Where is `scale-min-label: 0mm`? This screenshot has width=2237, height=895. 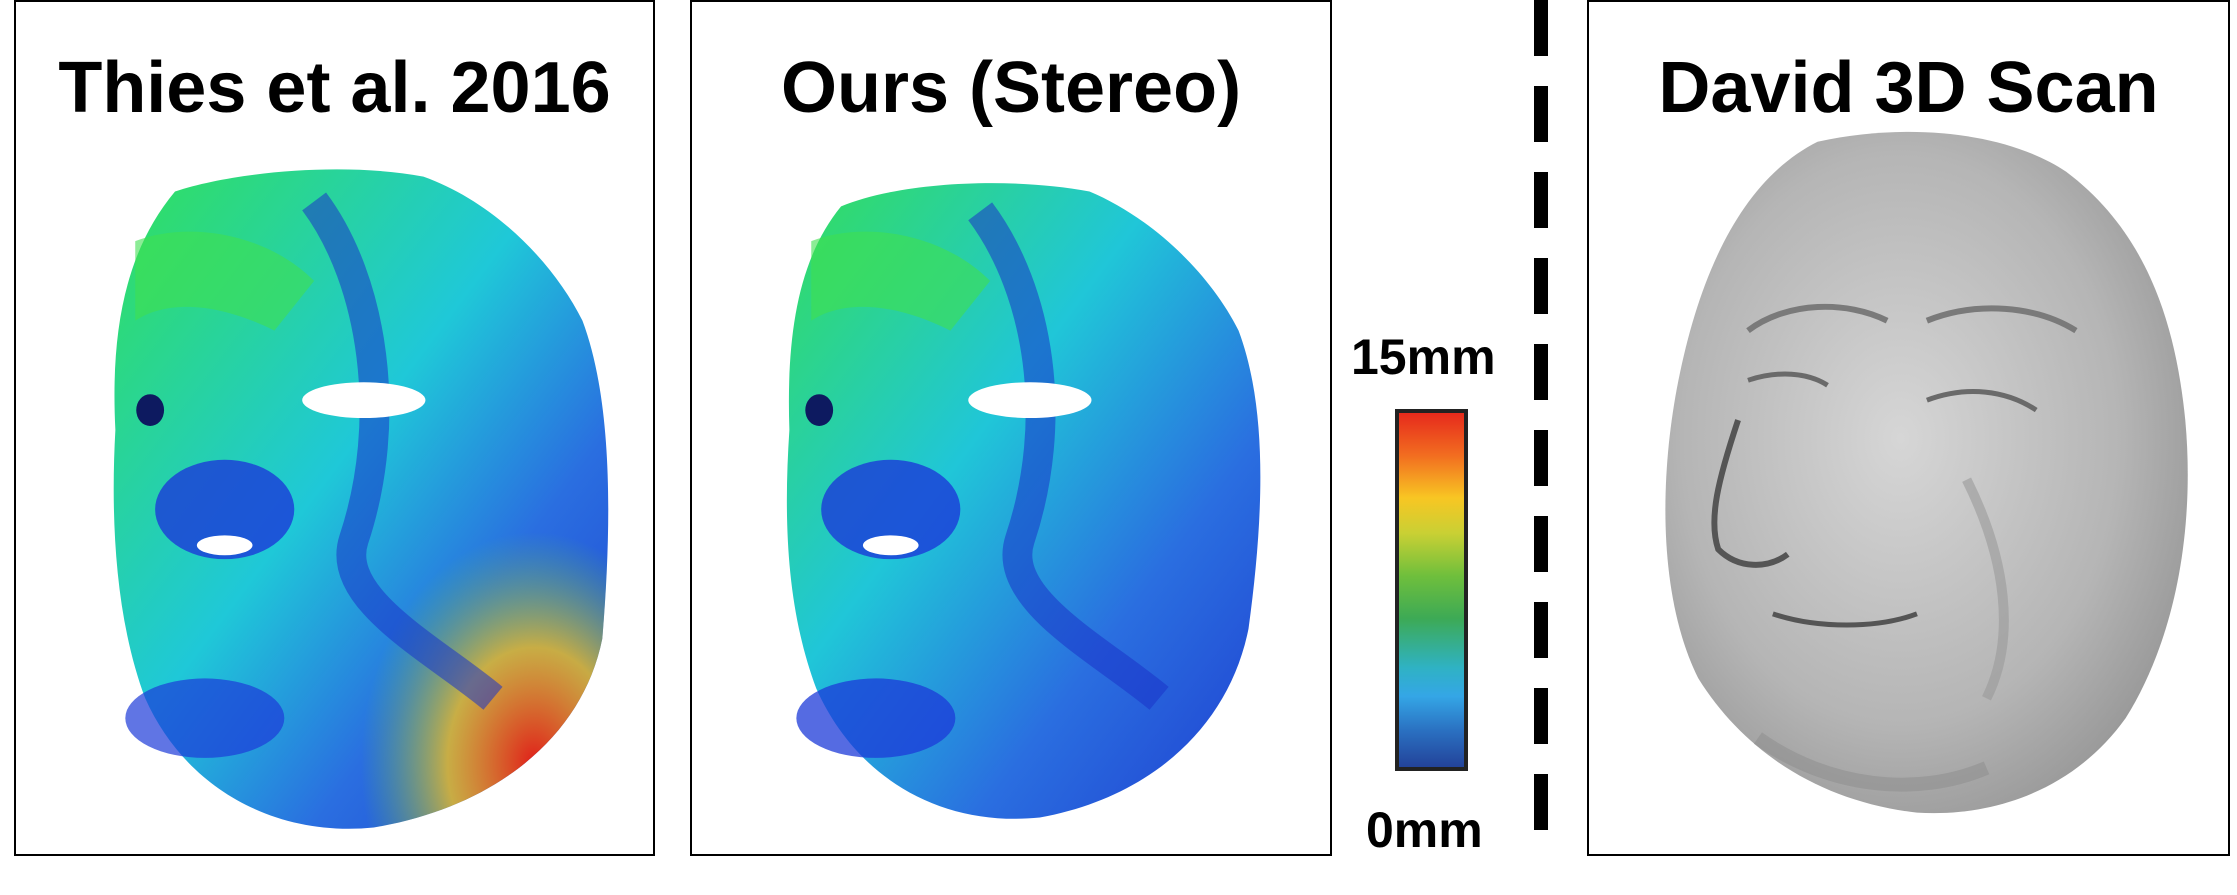 scale-min-label: 0mm is located at coordinates (1424, 830).